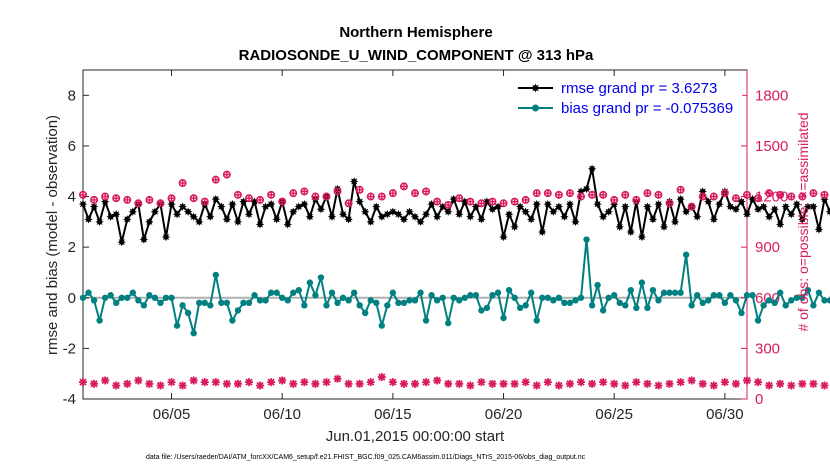  What do you see at coordinates (614, 414) in the screenshot?
I see `x-tick-label: 06/25` at bounding box center [614, 414].